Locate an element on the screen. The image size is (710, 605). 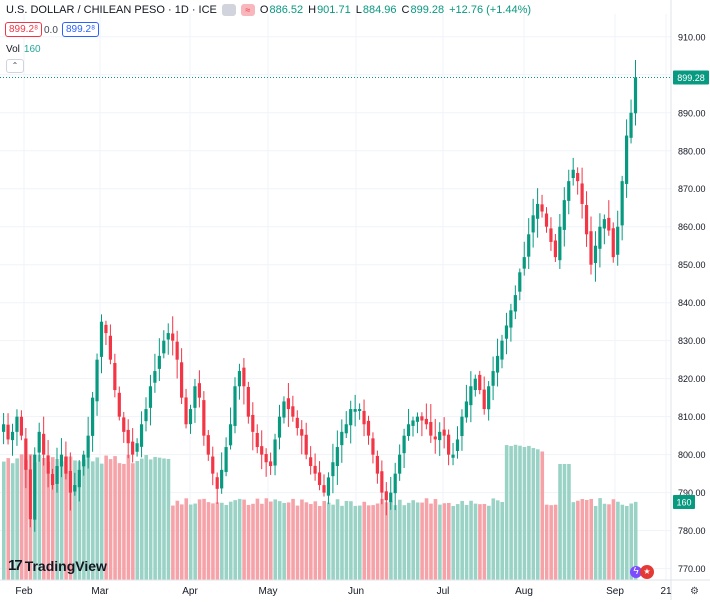
volume-badge is located at coordinates (684, 502).